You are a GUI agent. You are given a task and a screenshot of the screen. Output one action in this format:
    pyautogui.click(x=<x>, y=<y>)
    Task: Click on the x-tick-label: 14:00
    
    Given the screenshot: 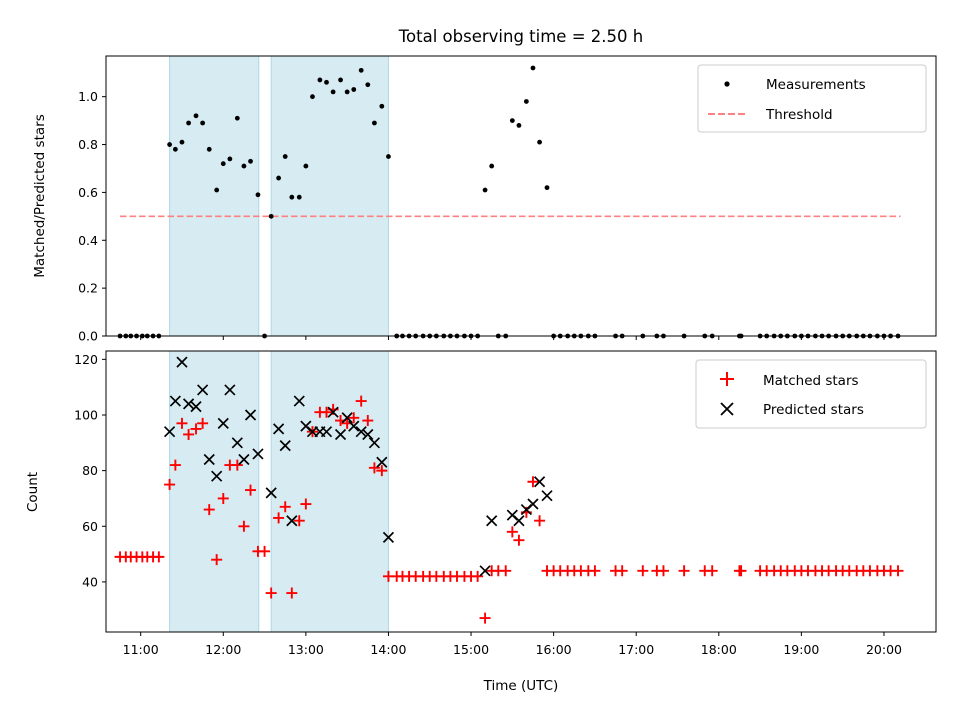 What is the action you would take?
    pyautogui.click(x=388, y=649)
    